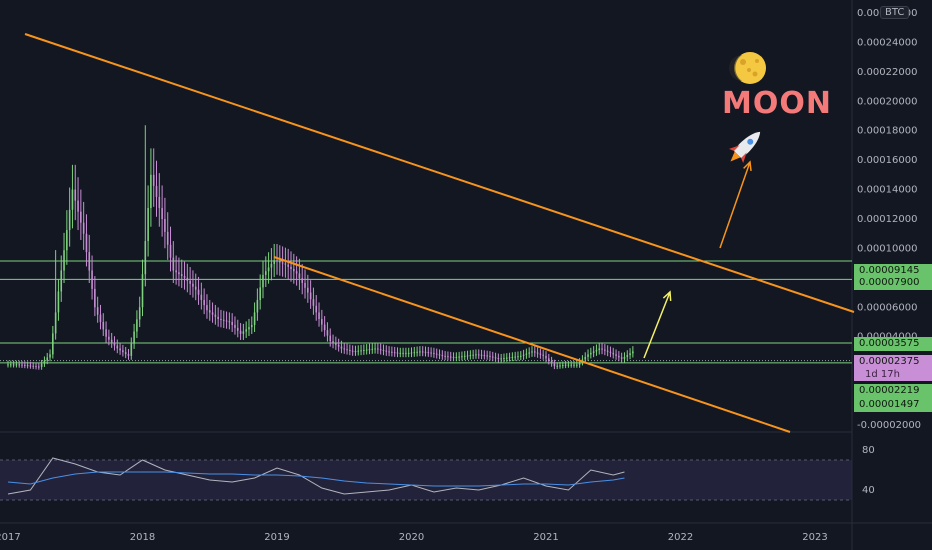 This screenshot has height=550, width=932. I want to click on full-moon-icon, so click(747, 68).